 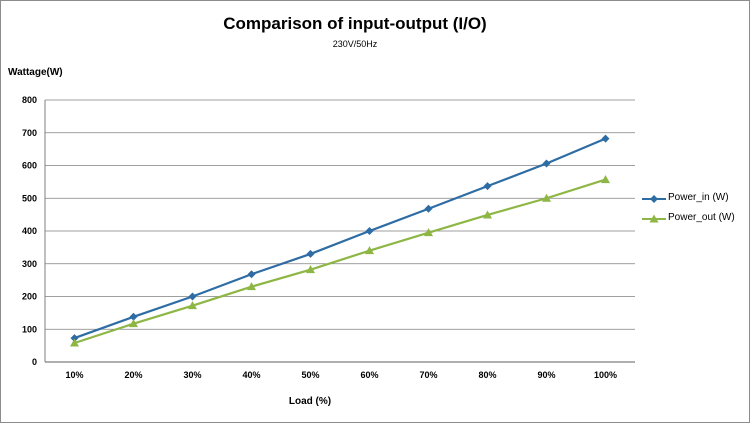 I want to click on x-tick-label: 100%, so click(x=605, y=375).